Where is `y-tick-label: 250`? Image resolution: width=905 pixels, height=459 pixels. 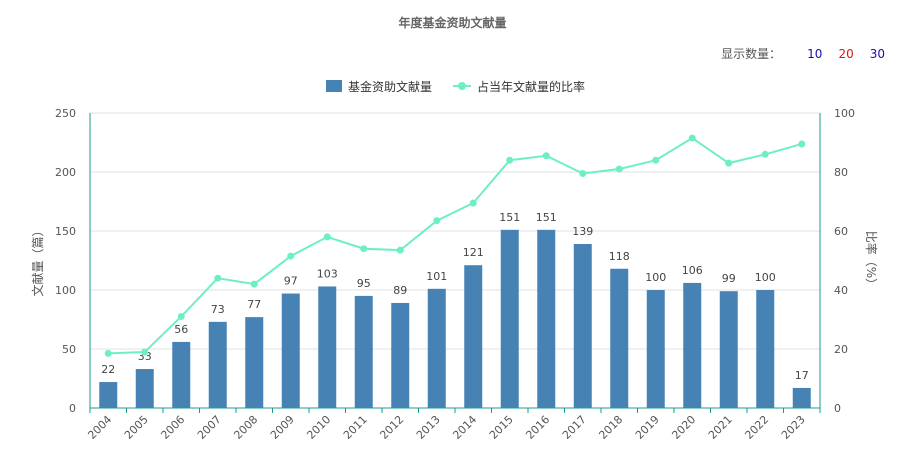 y-tick-label: 250 is located at coordinates (65, 113).